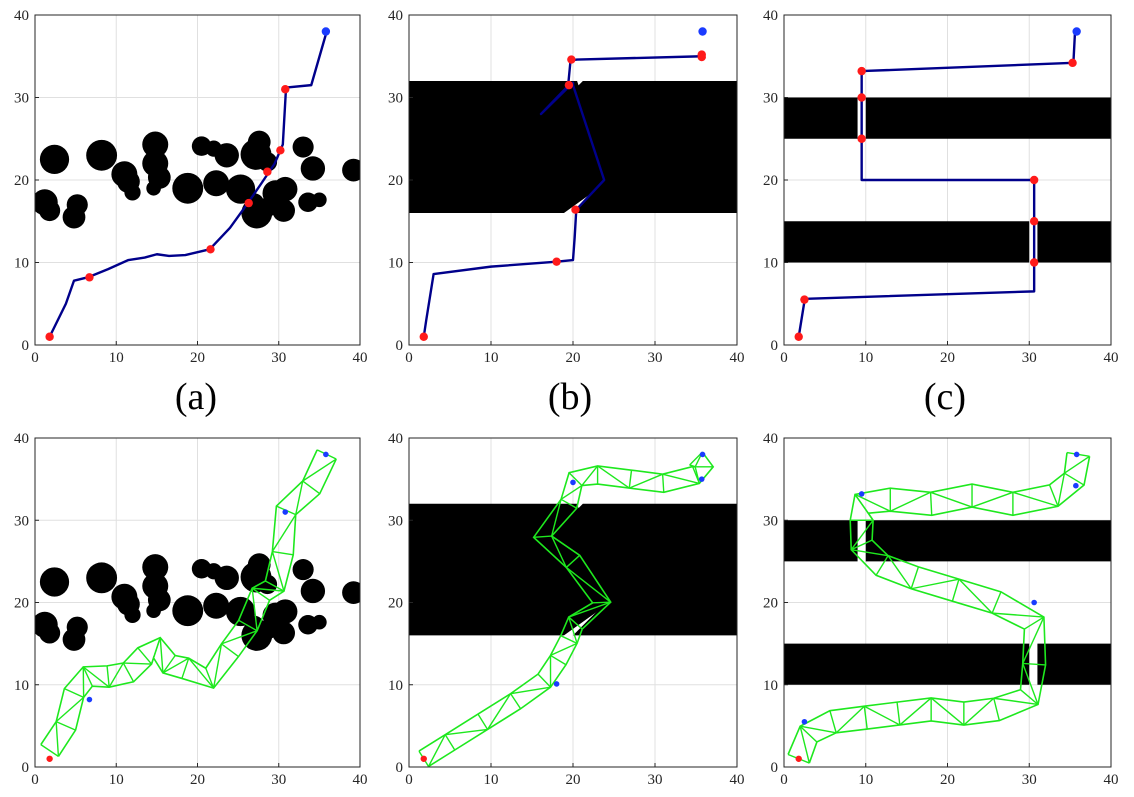  What do you see at coordinates (570, 397) in the screenshot?
I see `caption-b: (b)` at bounding box center [570, 397].